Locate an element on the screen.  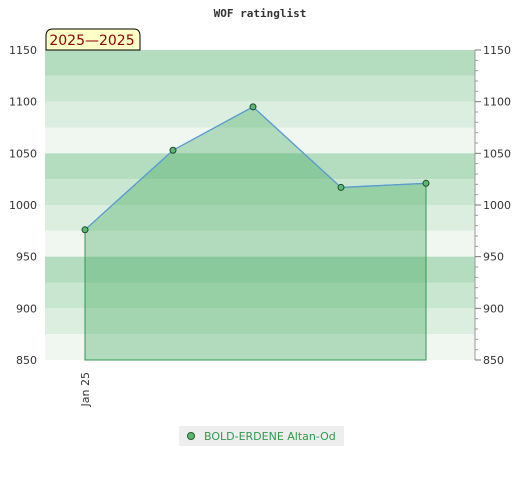
y-tick-label-left: 950 is located at coordinates (26, 257).